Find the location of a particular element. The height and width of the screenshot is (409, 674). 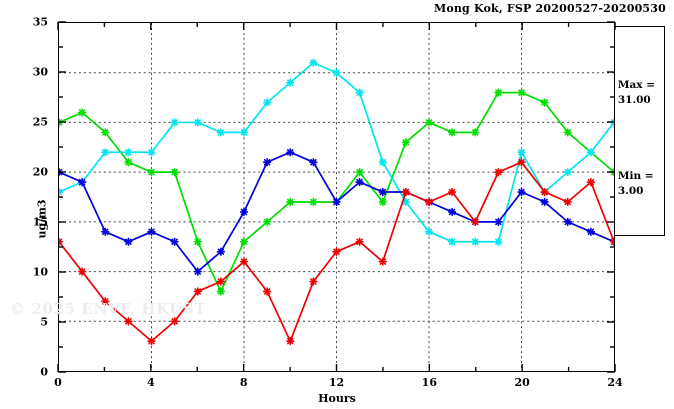

y-tick-label: 25 is located at coordinates (40, 122).